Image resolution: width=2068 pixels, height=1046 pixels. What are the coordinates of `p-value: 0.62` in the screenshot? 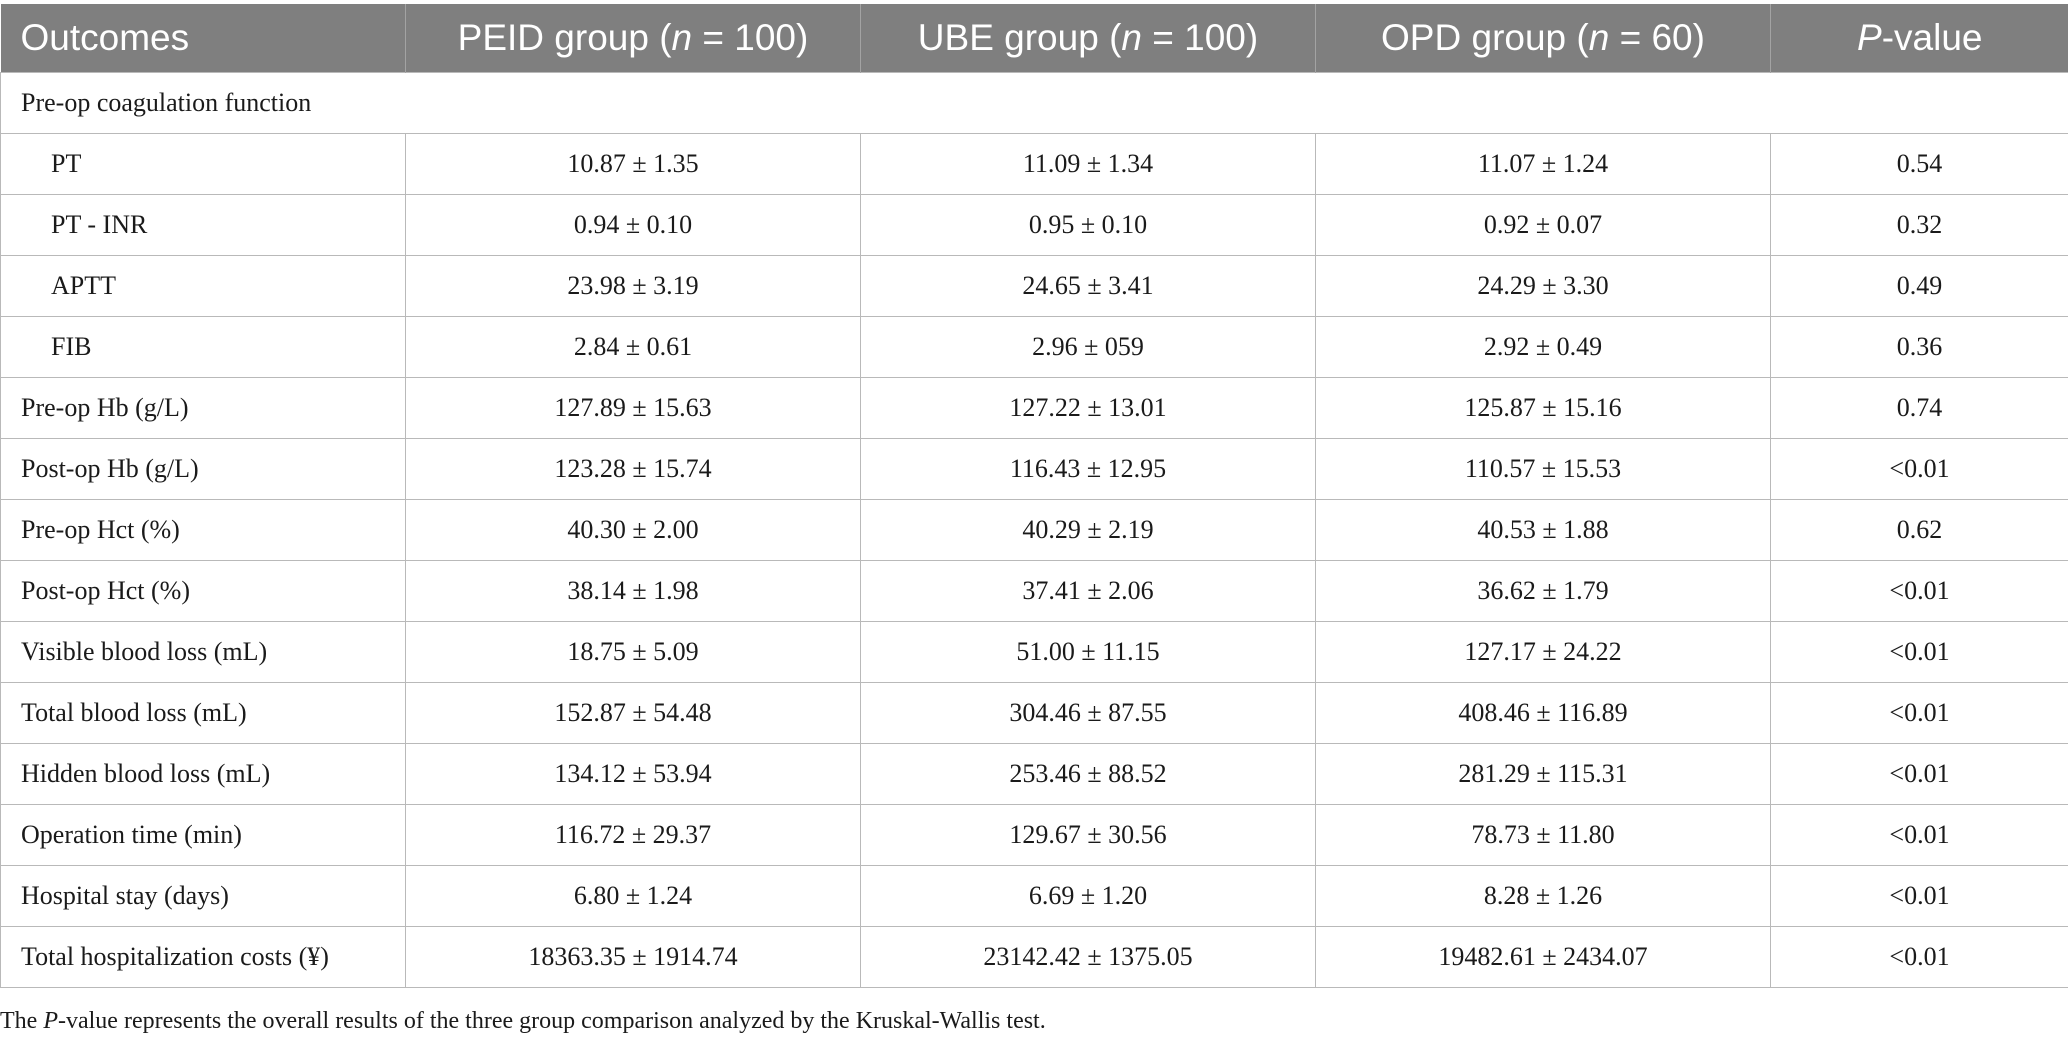 It's located at (1919, 530).